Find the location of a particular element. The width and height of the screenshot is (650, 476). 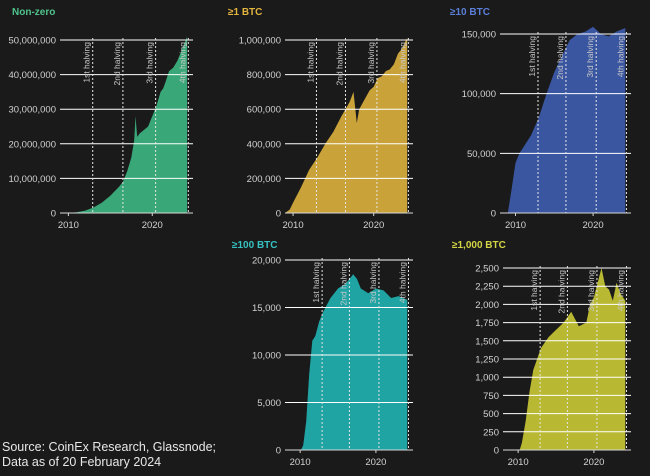

y-tick-label: 100,000 is located at coordinates (479, 94).